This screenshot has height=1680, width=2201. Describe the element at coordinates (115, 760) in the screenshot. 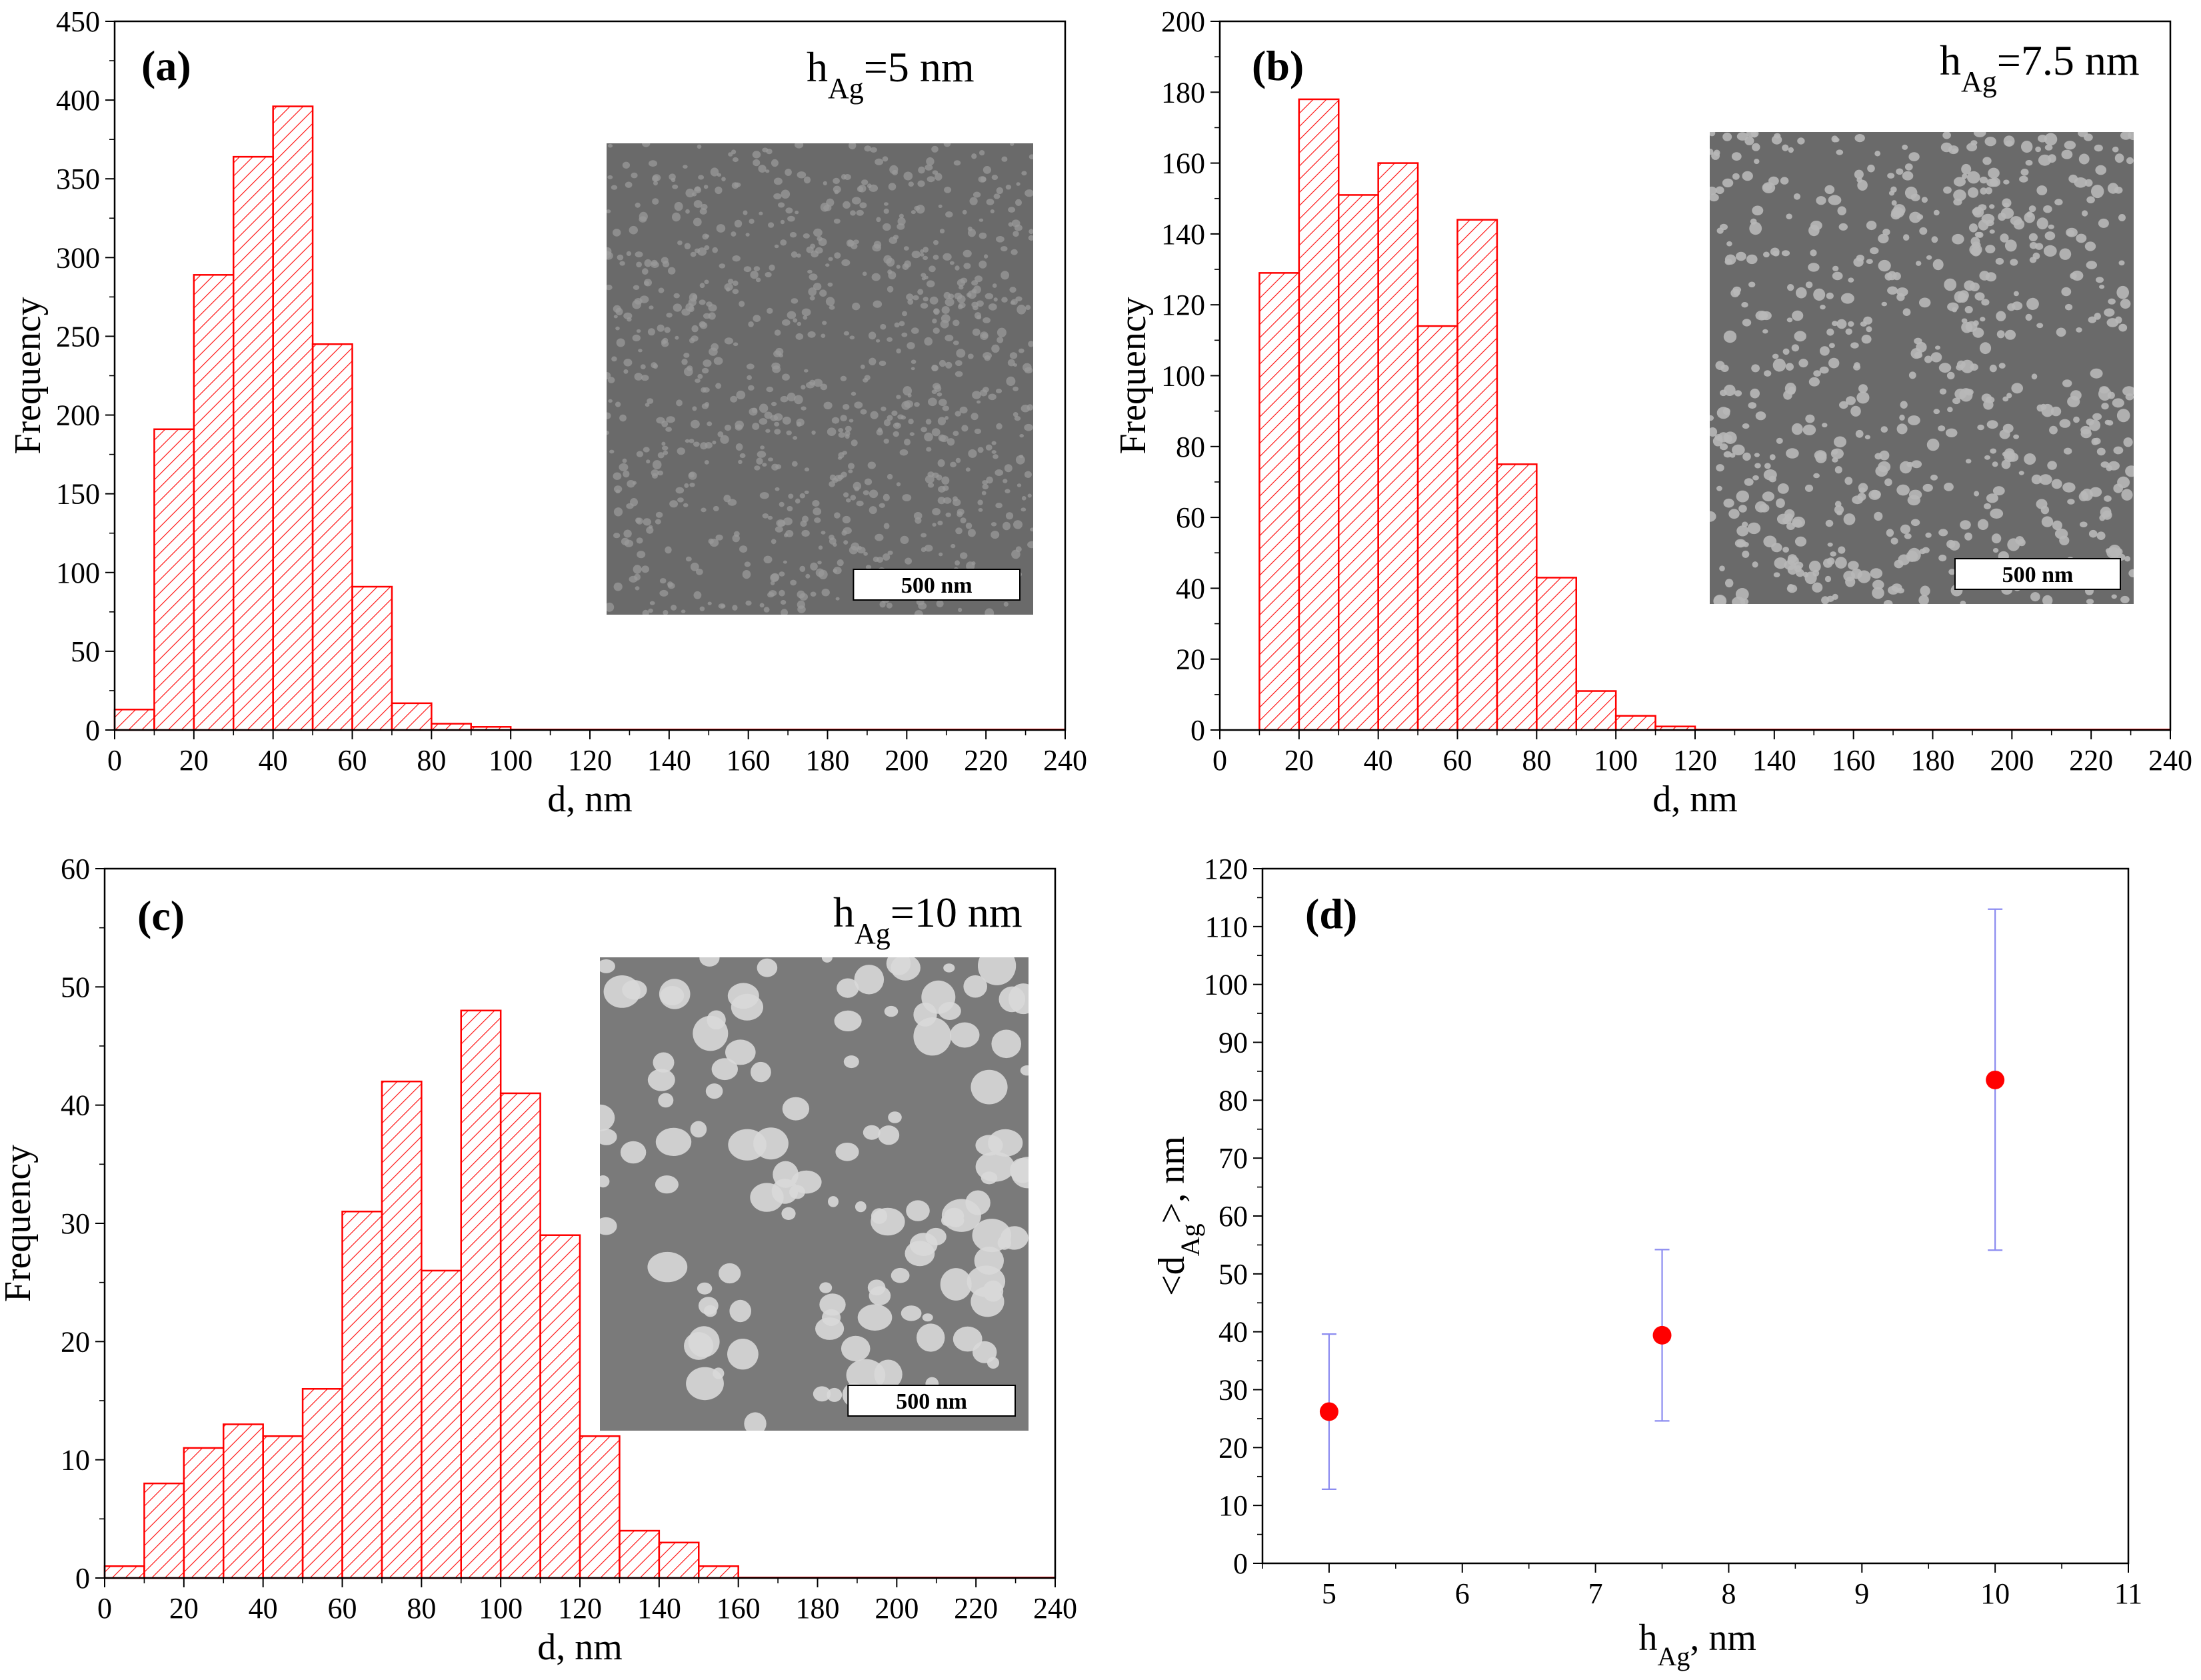

I see `x-tick-label: 0` at that location.